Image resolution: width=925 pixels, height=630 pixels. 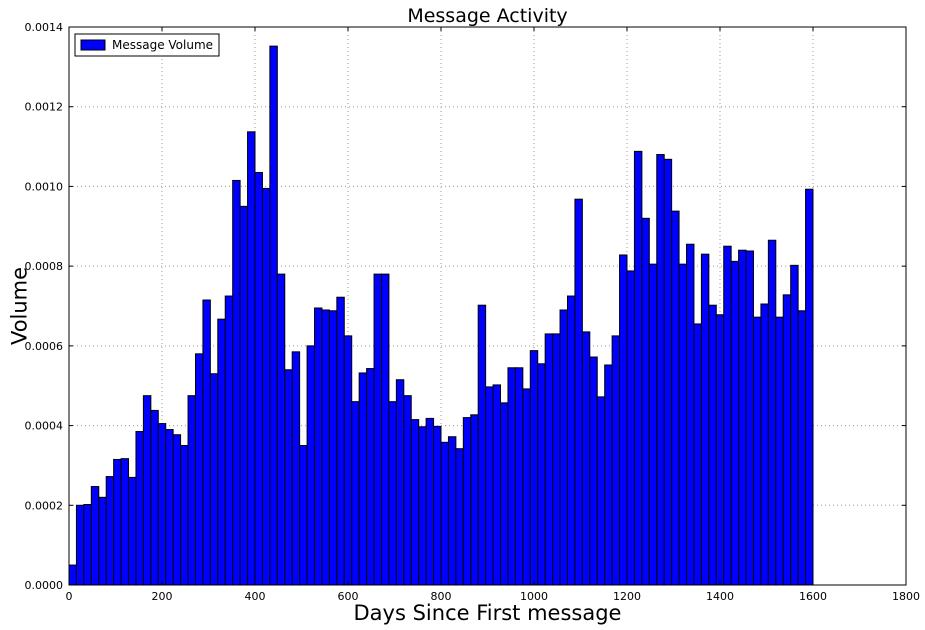 What do you see at coordinates (44, 186) in the screenshot?
I see `y-tick-label: 0.0010` at bounding box center [44, 186].